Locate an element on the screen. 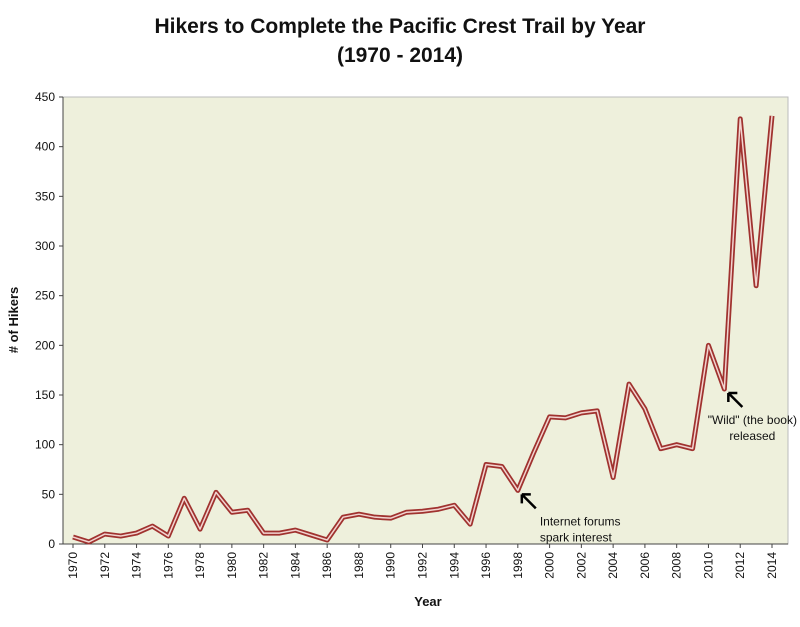 The image size is (800, 627). y-tick-label: 150 is located at coordinates (45, 395).